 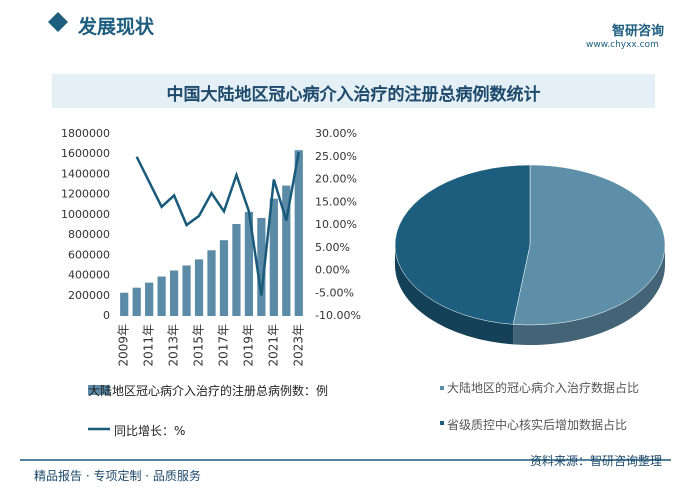 What do you see at coordinates (85, 133) in the screenshot?
I see `y-tick-label: 1800000` at bounding box center [85, 133].